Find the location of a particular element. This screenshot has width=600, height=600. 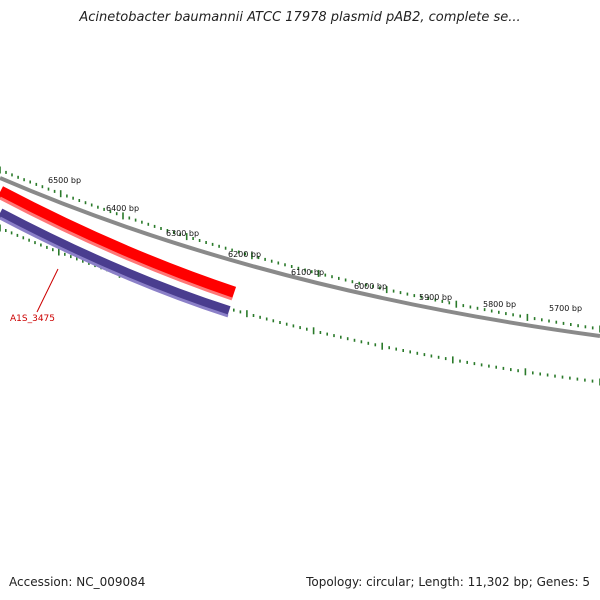

tick-label: 5800 bp is located at coordinates (499, 304).